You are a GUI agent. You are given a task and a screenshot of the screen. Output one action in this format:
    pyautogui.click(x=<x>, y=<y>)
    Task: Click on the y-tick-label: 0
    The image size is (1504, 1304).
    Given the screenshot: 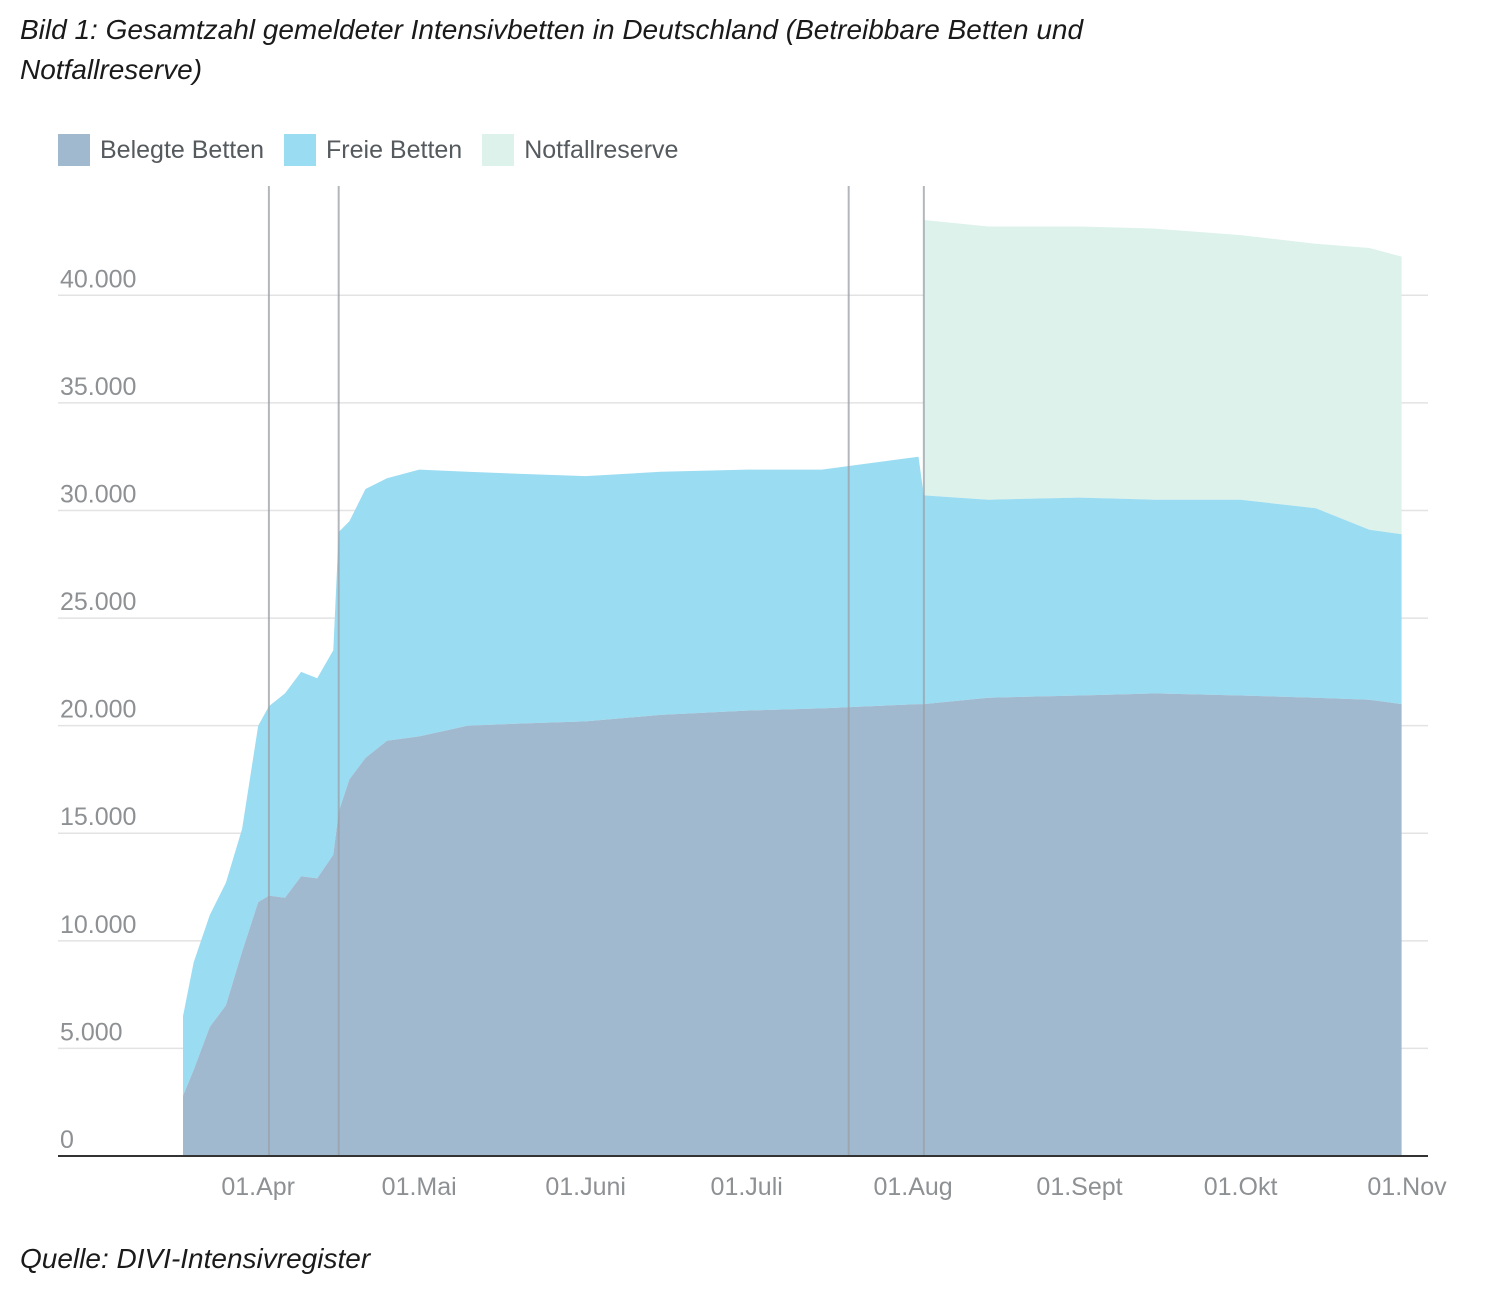 What is the action you would take?
    pyautogui.click(x=67, y=1140)
    